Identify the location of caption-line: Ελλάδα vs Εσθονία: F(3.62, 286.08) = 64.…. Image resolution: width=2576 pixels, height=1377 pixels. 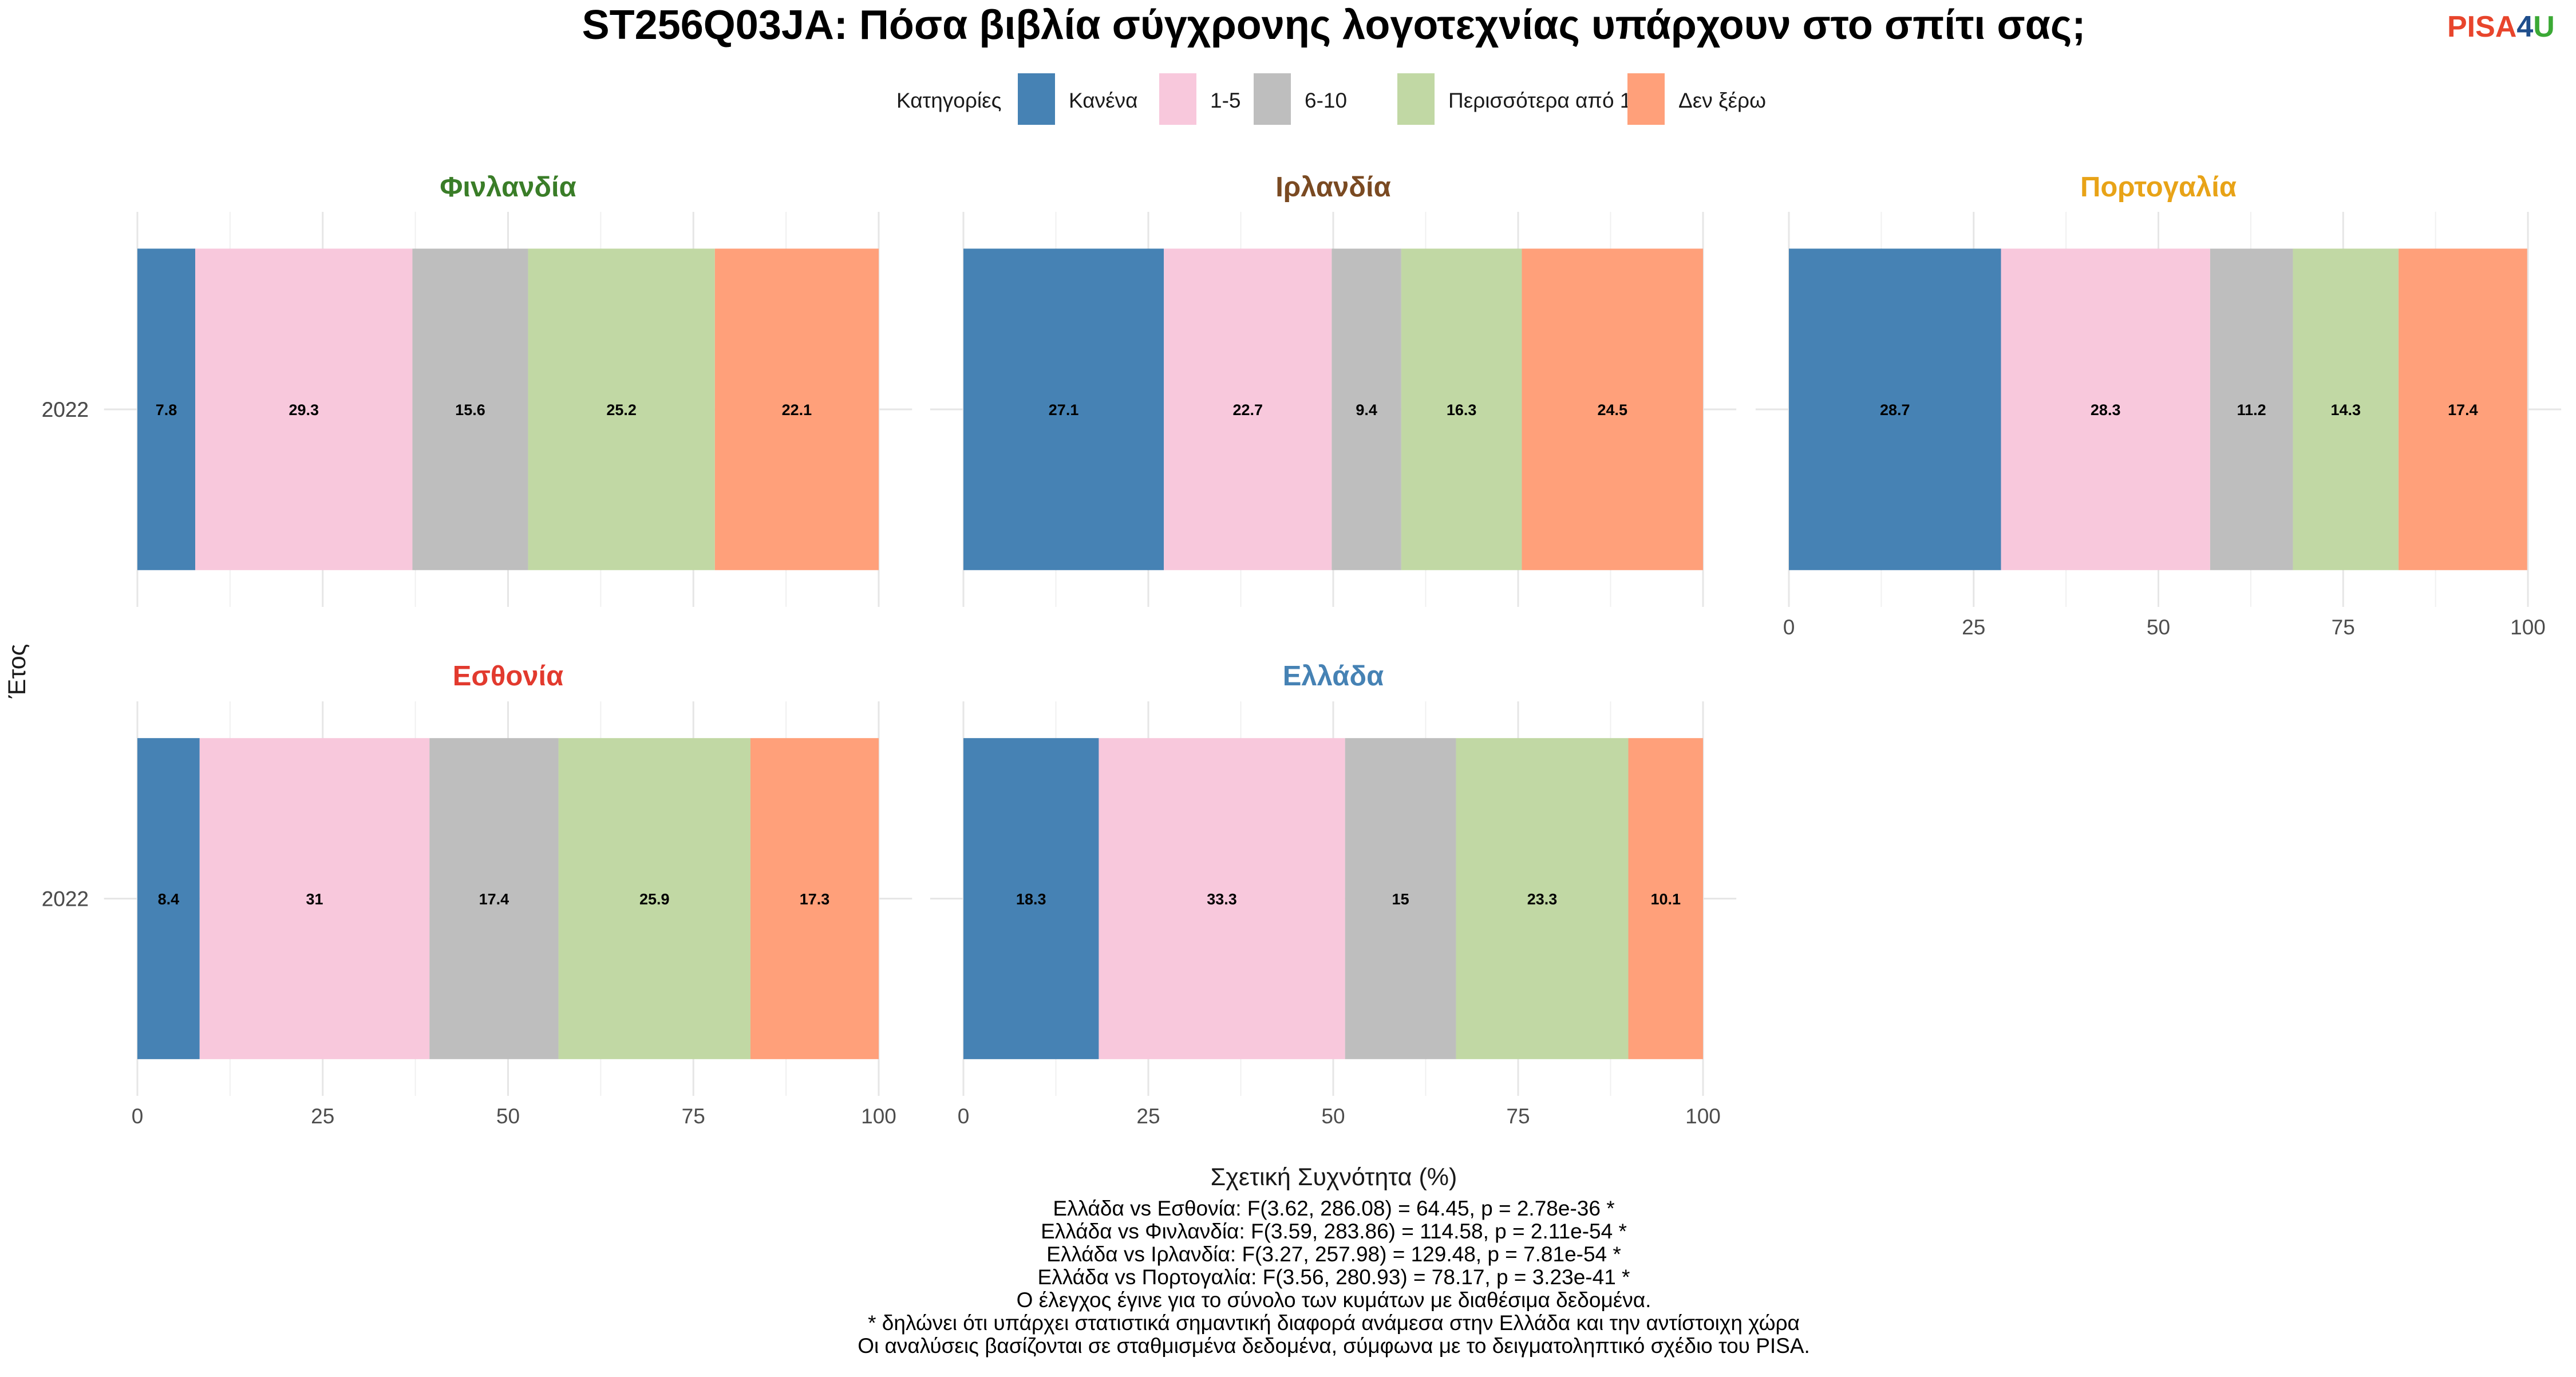
(1333, 1208).